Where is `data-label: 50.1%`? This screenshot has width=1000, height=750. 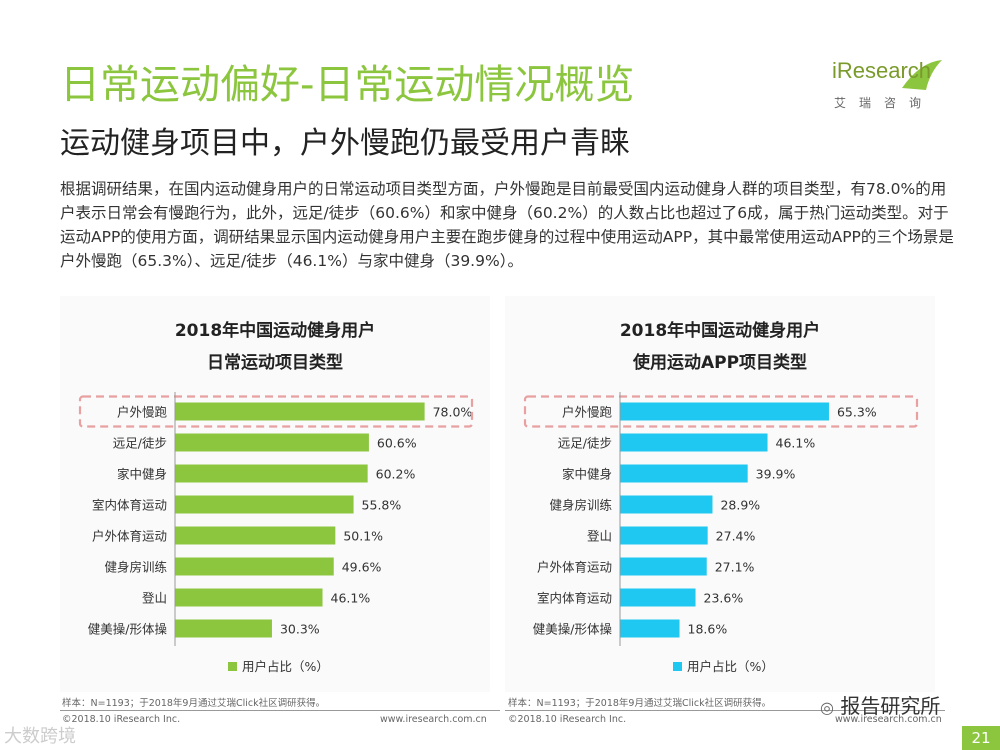
data-label: 50.1% is located at coordinates (363, 536).